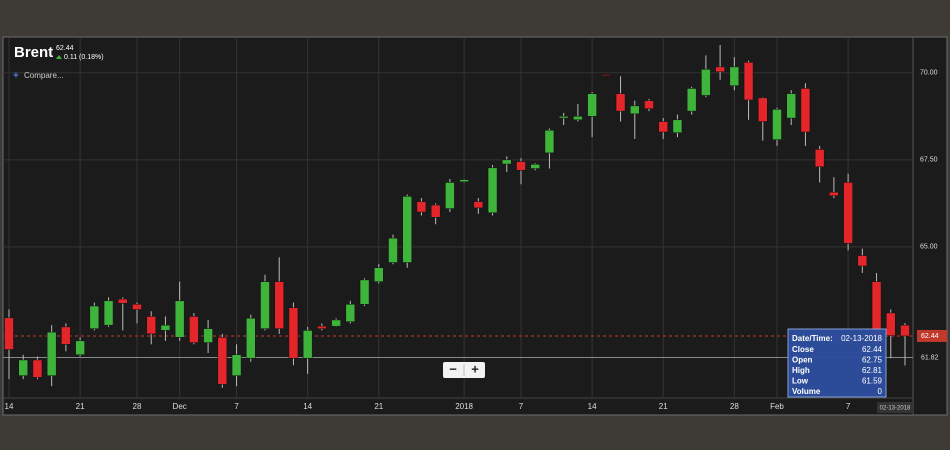  Describe the element at coordinates (872, 381) in the screenshot. I see `tooltip-row-value: 61.59` at that location.